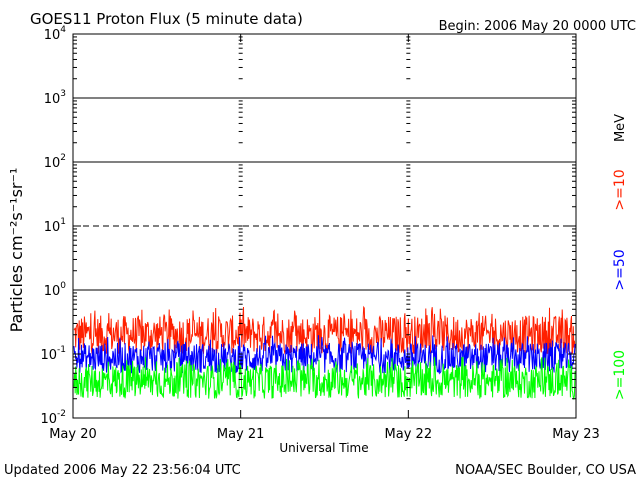 The image size is (640, 480). I want to click on y-tick-label: 10⁰, so click(55, 290).